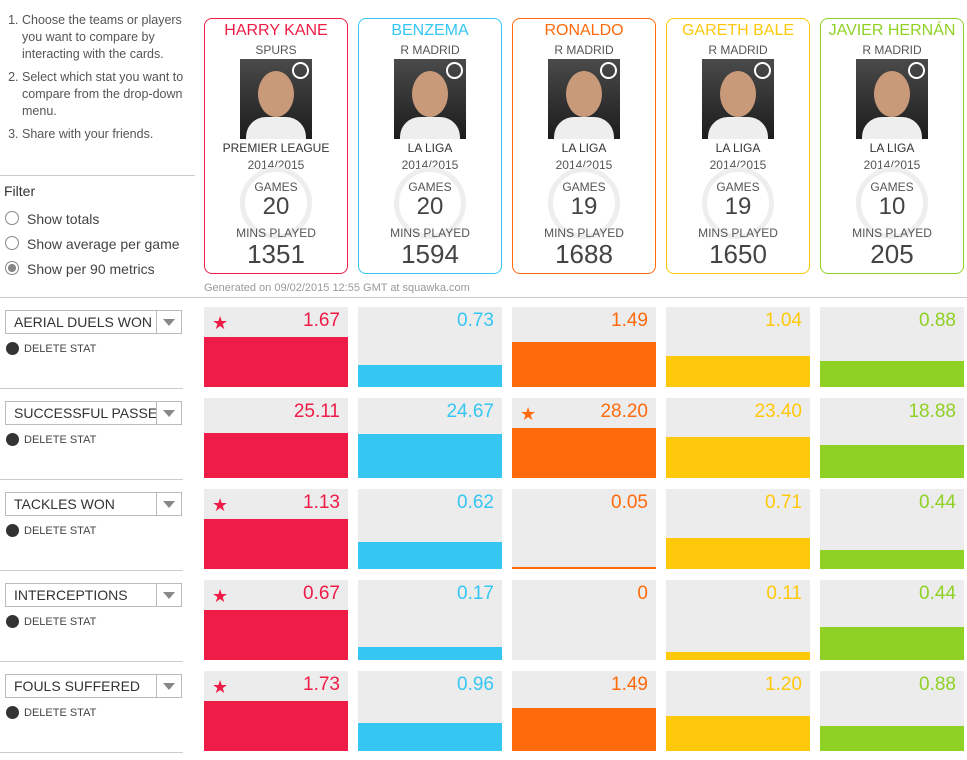 Image resolution: width=967 pixels, height=760 pixels. What do you see at coordinates (83, 322) in the screenshot?
I see `stat-name: AERIAL DUELS WON` at bounding box center [83, 322].